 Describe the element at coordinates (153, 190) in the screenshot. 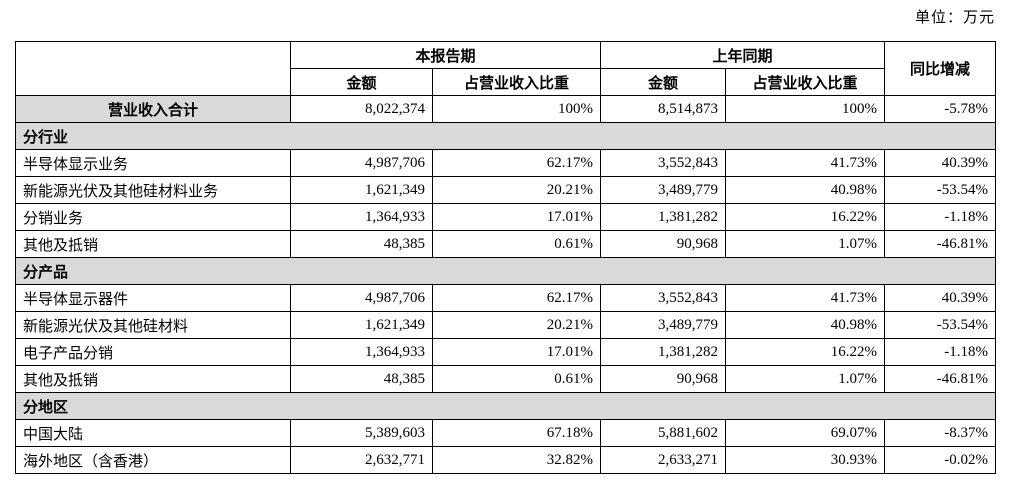

I see `row-label: 新能源光伏及其他硅材料业务` at that location.